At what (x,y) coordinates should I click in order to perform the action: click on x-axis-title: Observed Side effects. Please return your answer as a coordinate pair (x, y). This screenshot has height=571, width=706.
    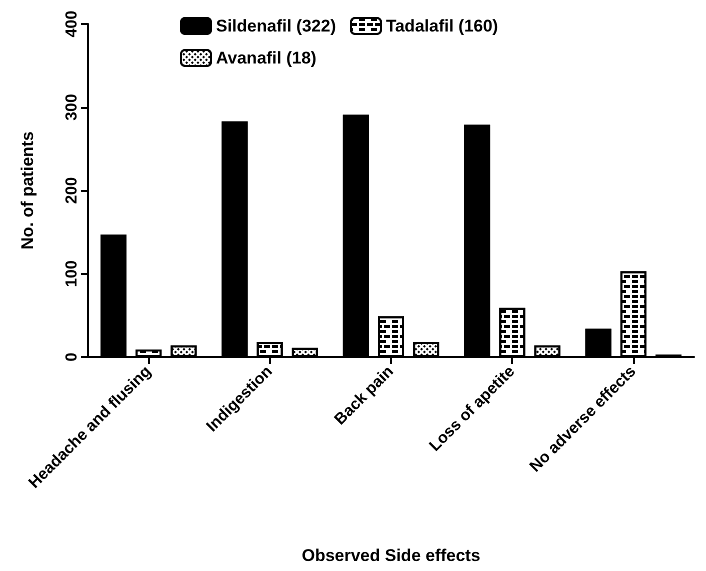
    Looking at the image, I should click on (391, 555).